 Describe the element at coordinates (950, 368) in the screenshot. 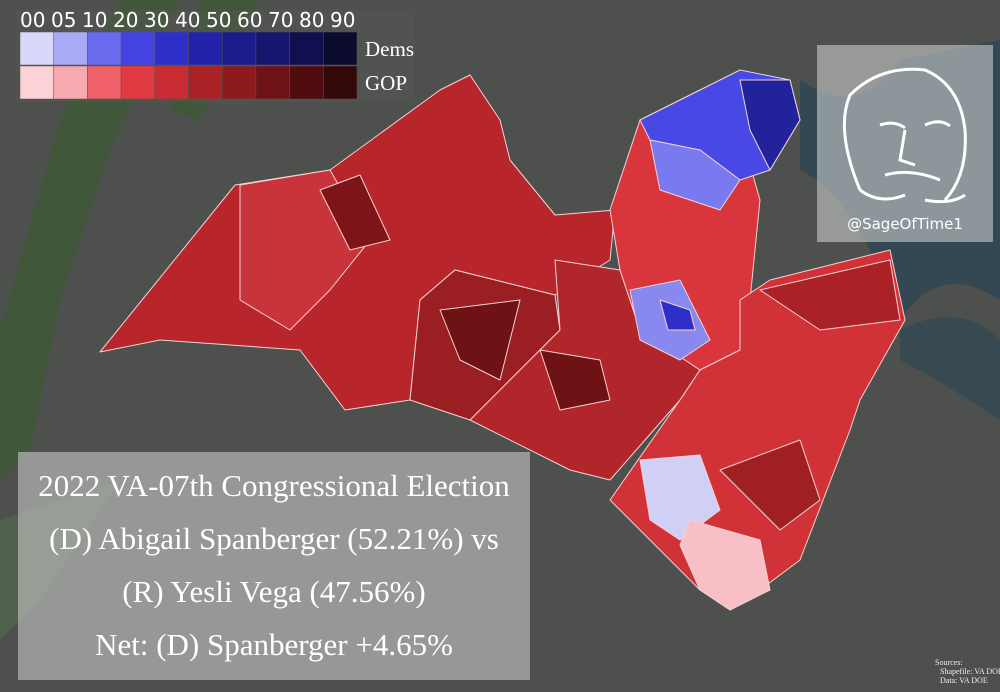

I see `water` at that location.